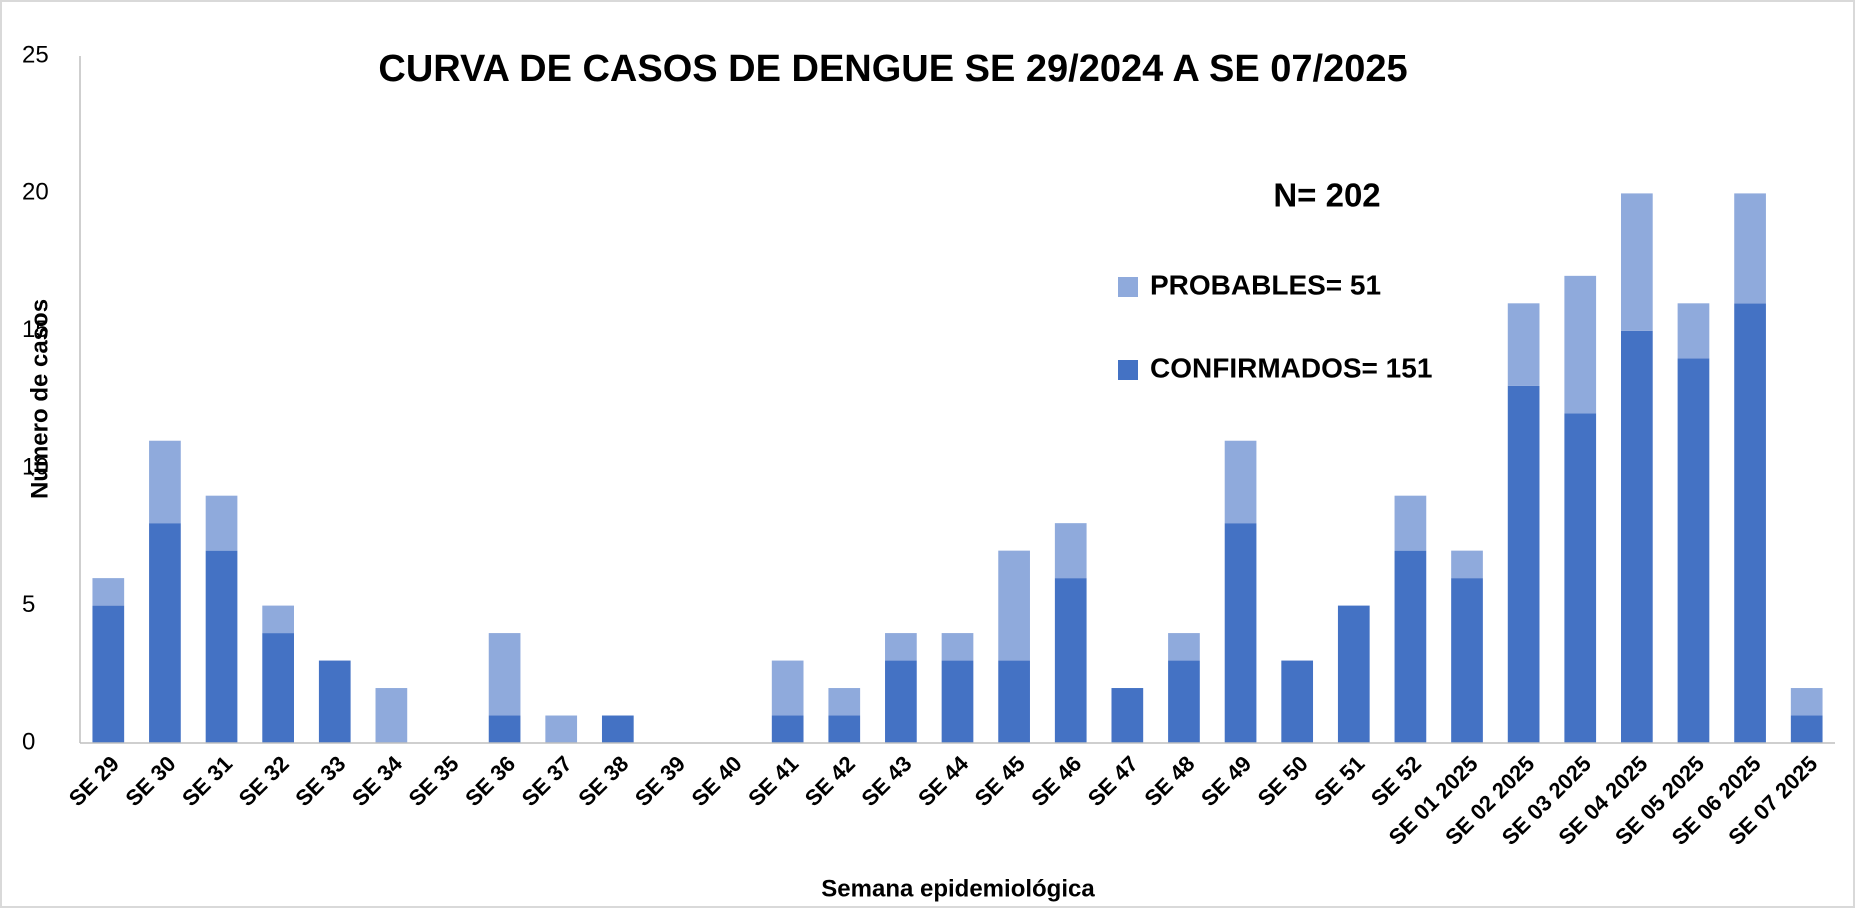  I want to click on legend-label: PROBABLES= 51, so click(1265, 284).